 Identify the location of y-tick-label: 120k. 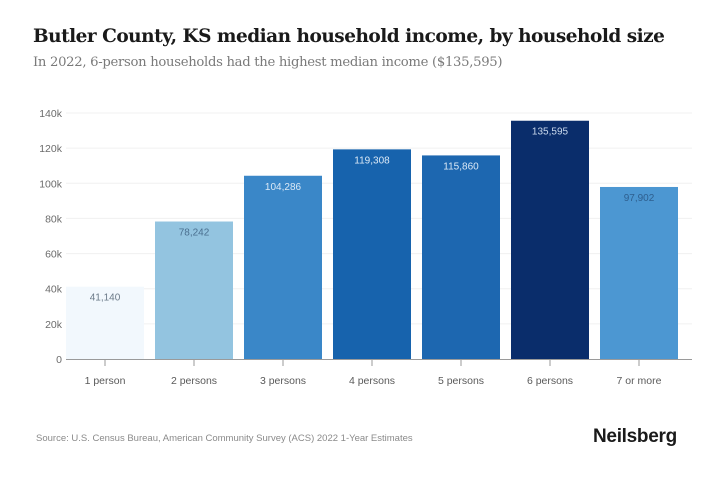
(51, 149).